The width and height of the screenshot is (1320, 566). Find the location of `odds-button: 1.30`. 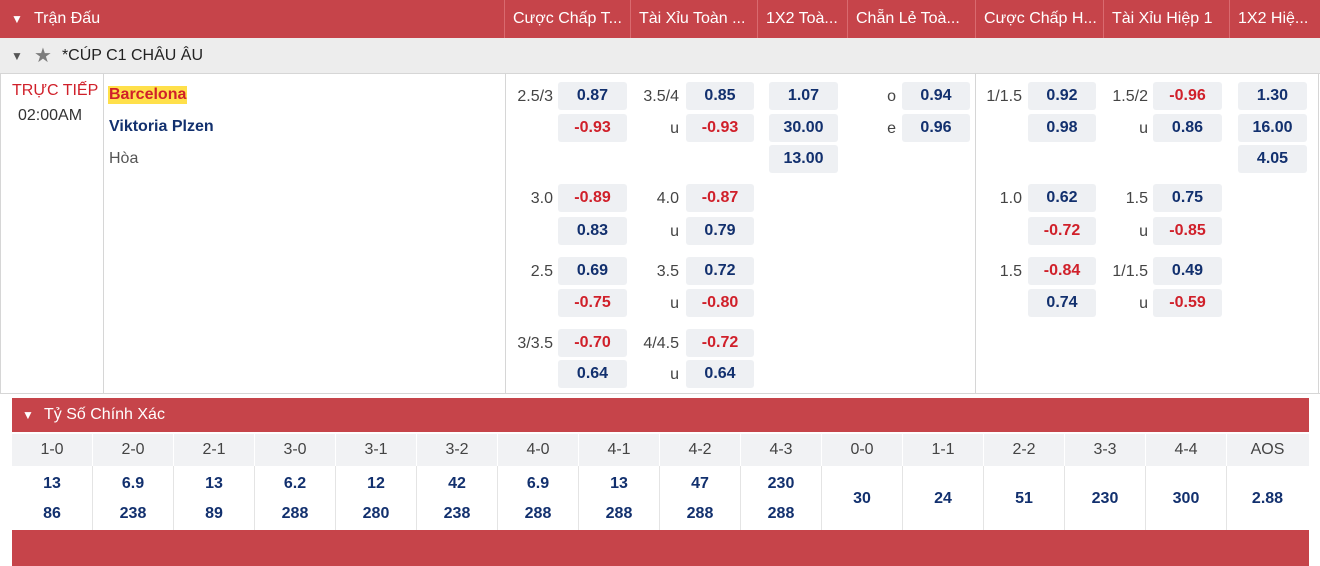

odds-button: 1.30 is located at coordinates (1272, 96).